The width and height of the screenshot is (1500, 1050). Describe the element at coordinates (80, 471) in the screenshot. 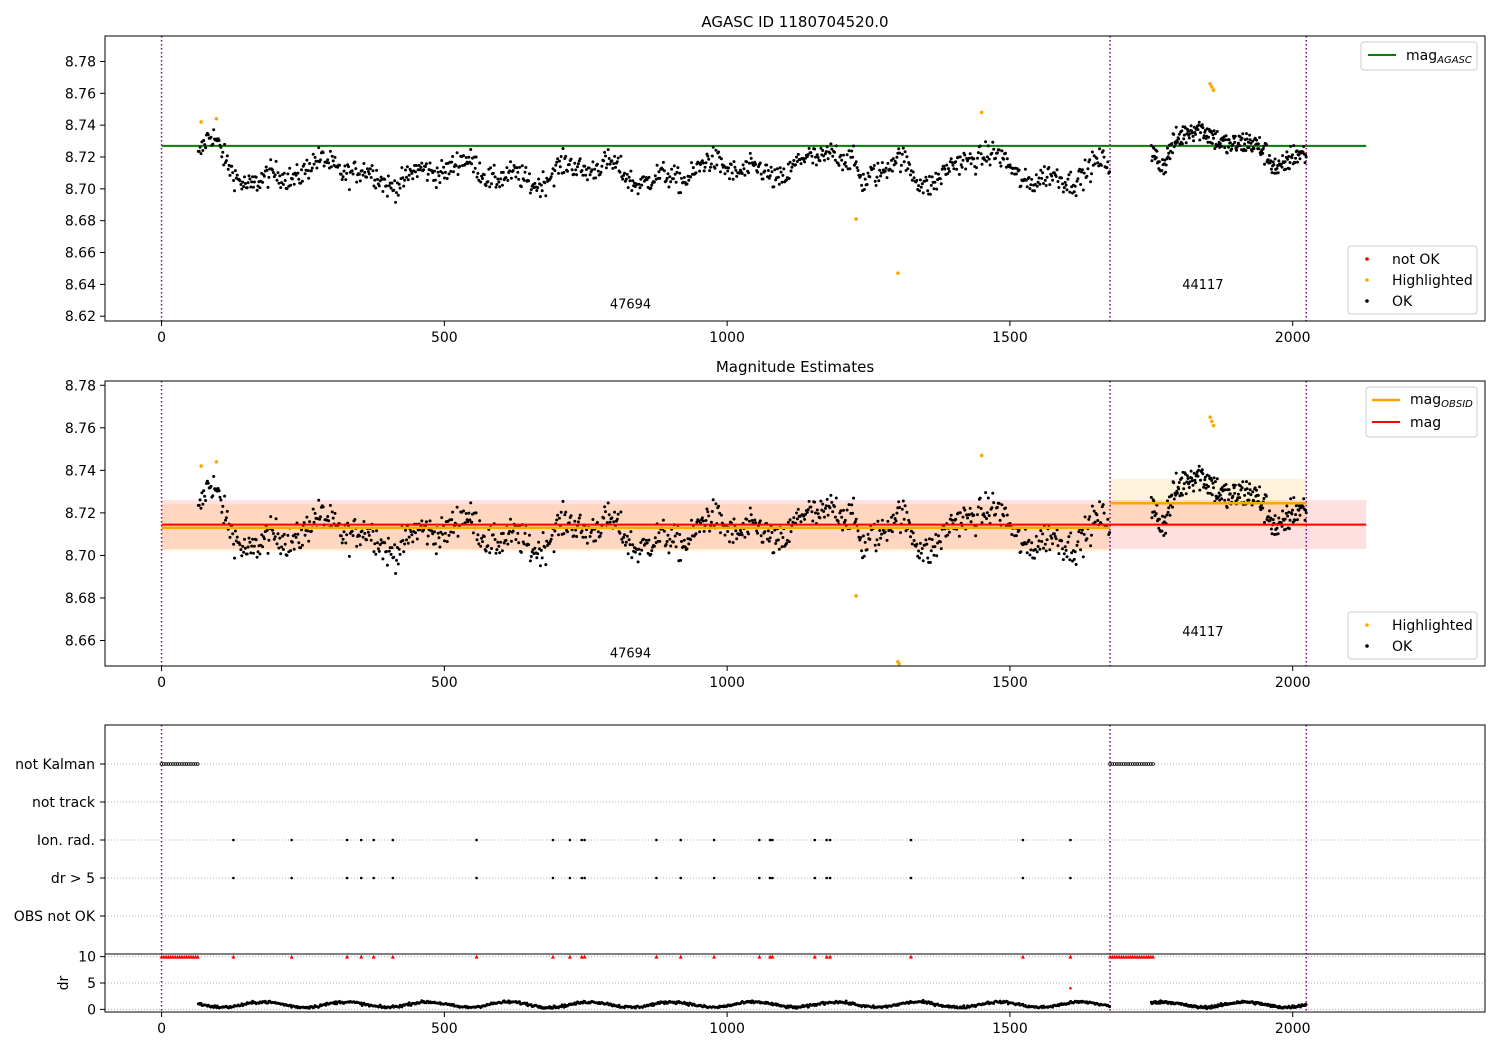

I see `y-tick-label: 8.74` at that location.